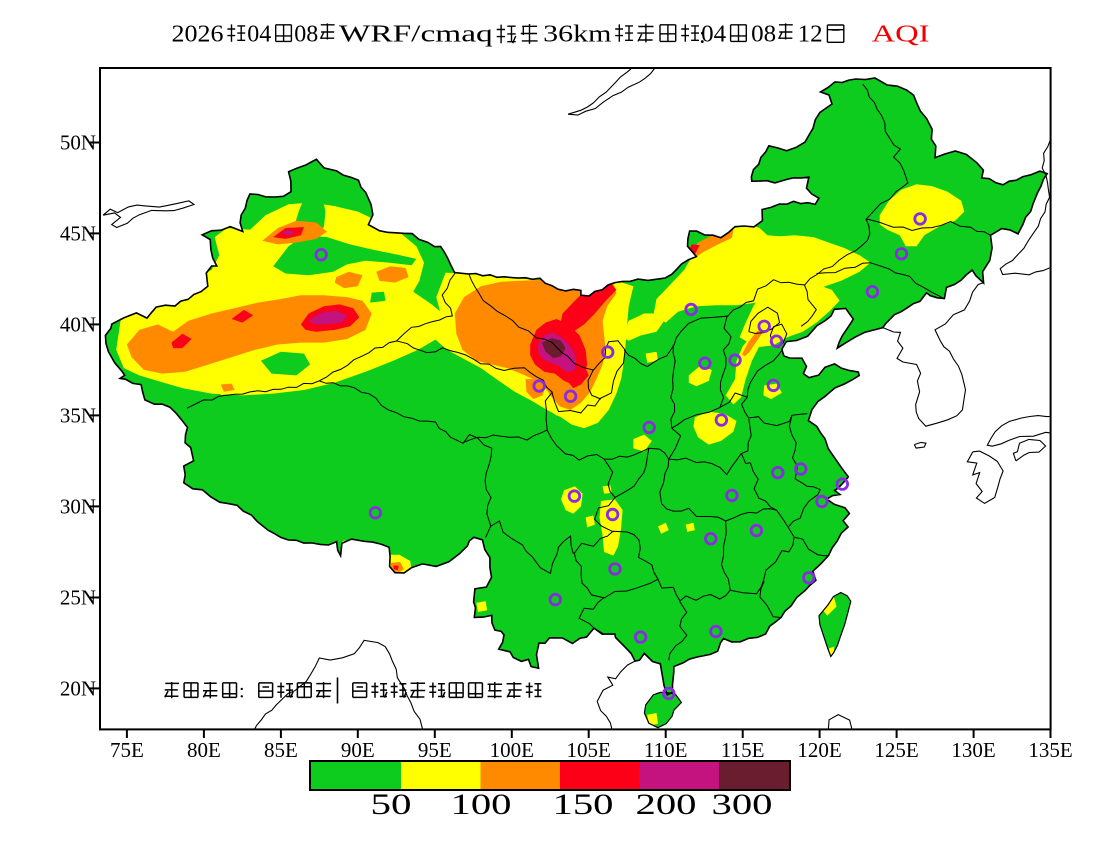 The width and height of the screenshot is (1100, 855). What do you see at coordinates (204, 750) in the screenshot?
I see `svg-text: 80E` at bounding box center [204, 750].